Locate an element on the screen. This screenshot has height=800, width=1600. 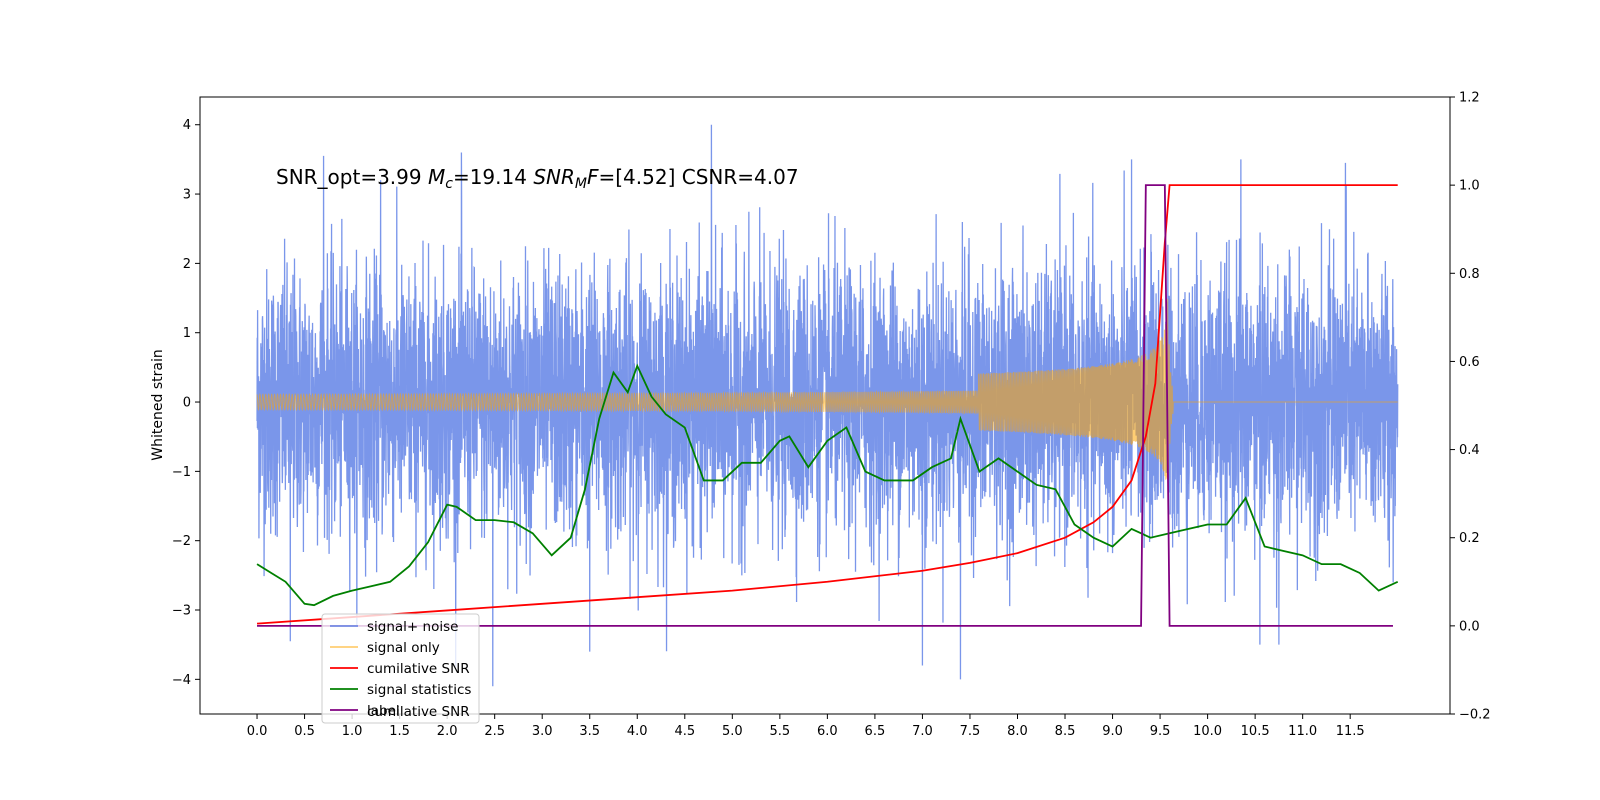
y-right-tick-label: 1.2 is located at coordinates (1469, 98).